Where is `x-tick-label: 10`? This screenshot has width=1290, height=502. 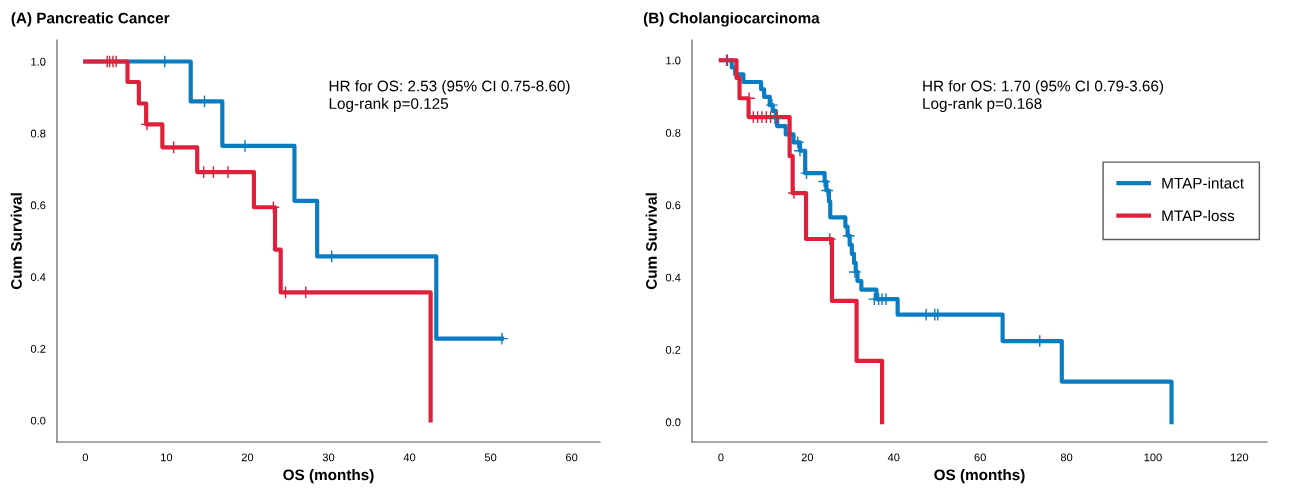
x-tick-label: 10 is located at coordinates (167, 457).